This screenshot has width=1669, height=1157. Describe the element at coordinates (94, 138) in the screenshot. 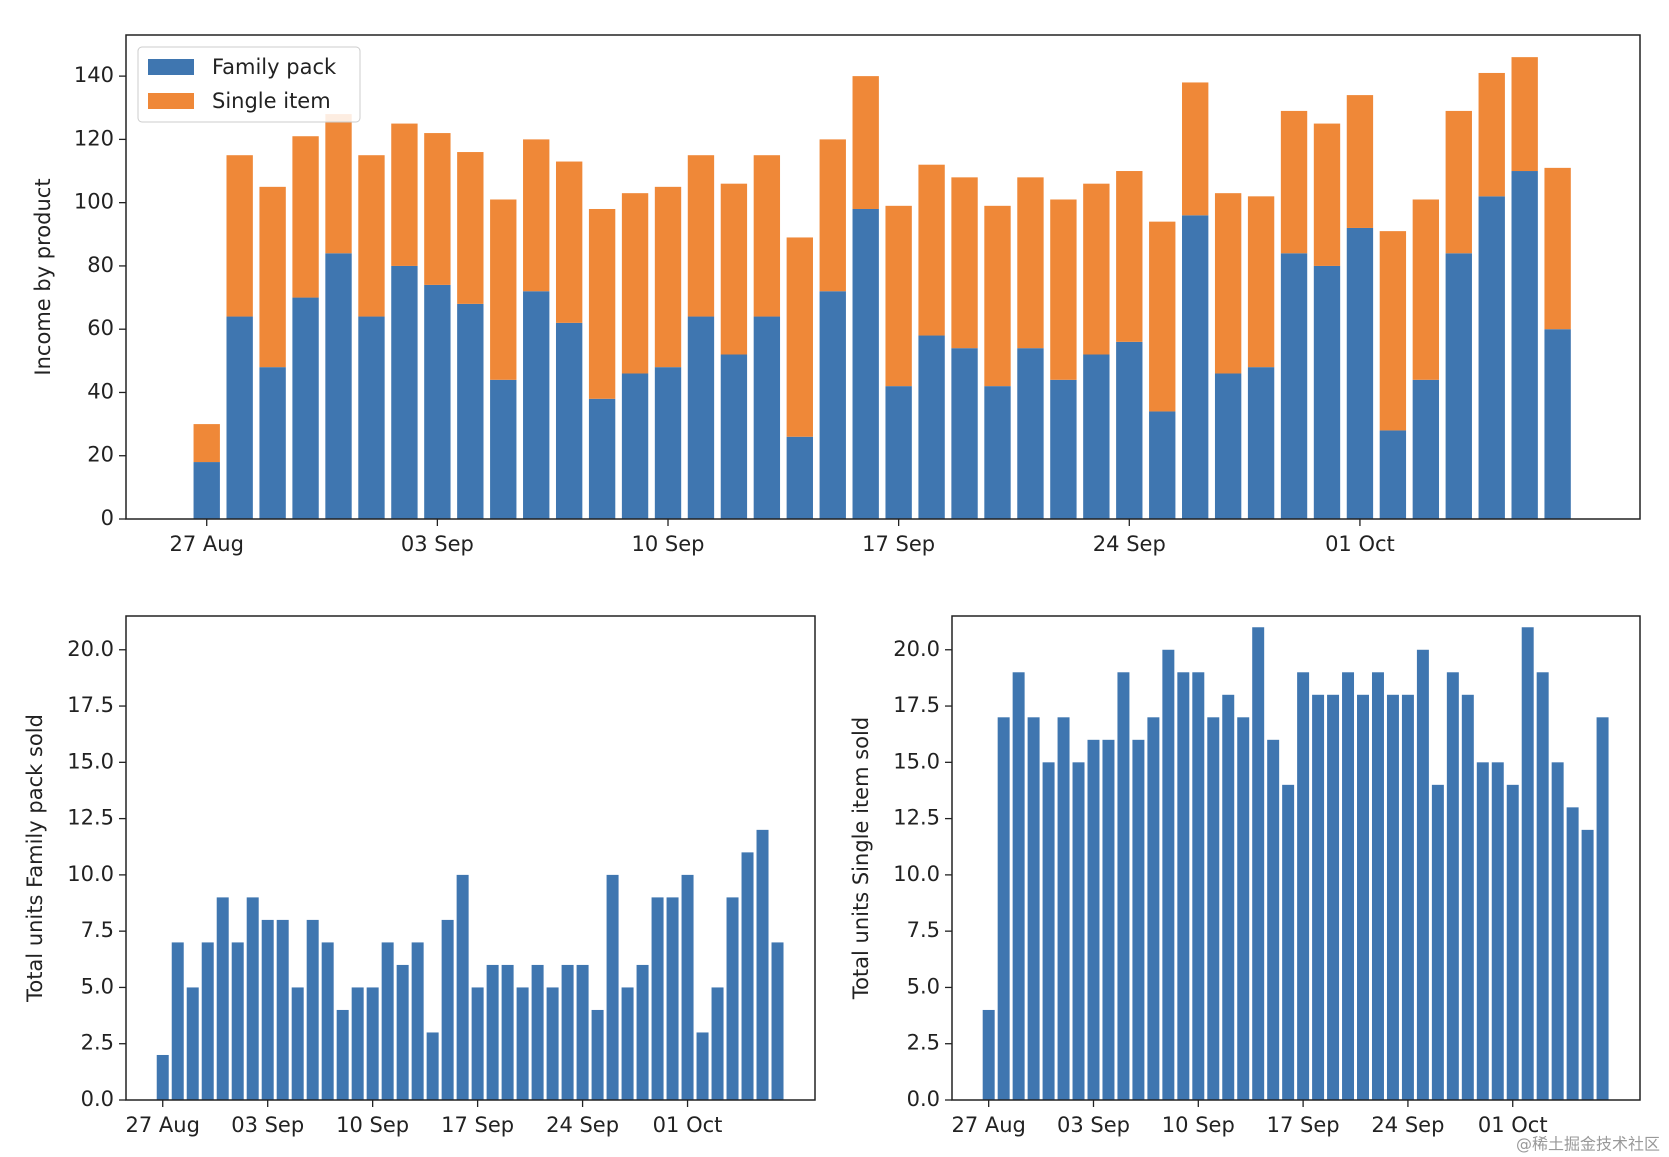

I see `y-tick-label: 120` at that location.